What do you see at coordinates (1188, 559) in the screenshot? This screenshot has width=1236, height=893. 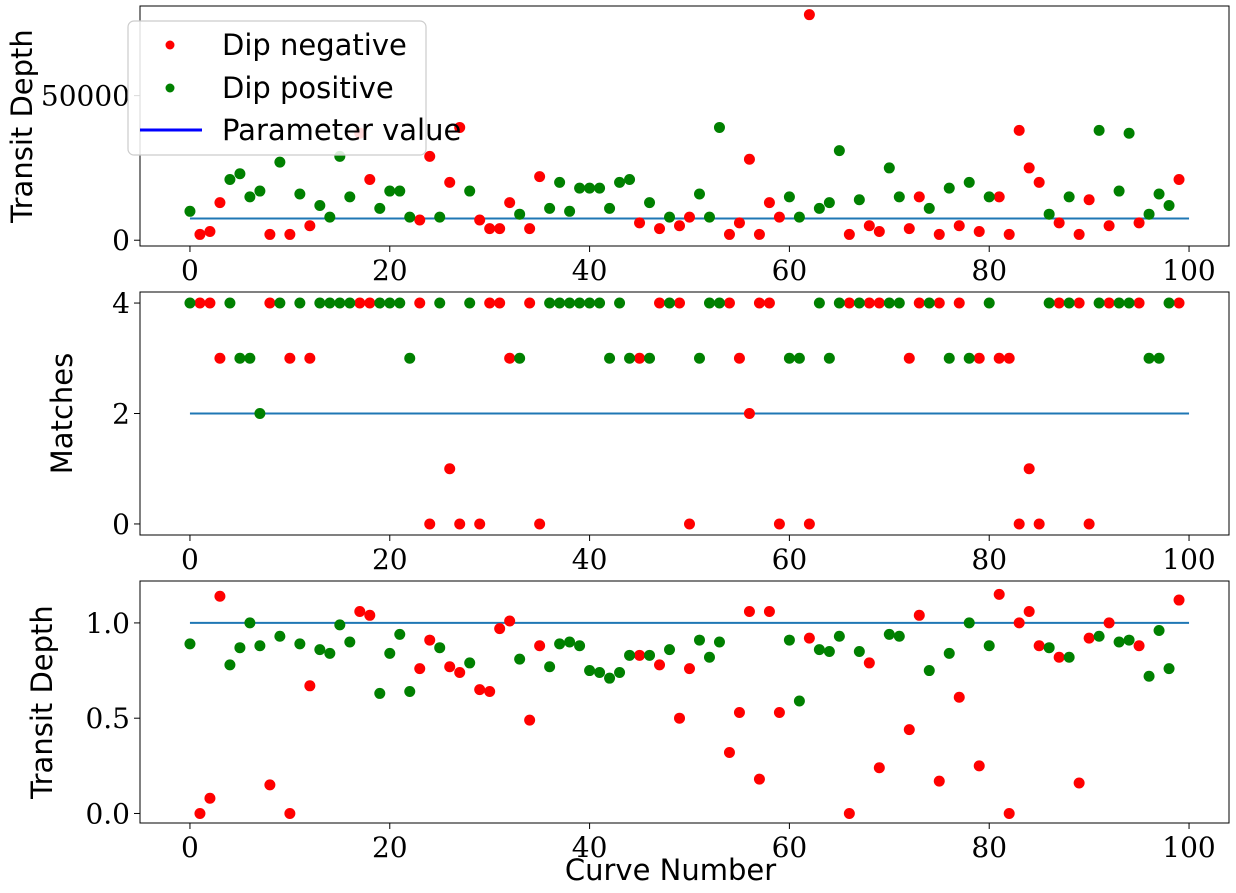 I see `x-tick-label: 100` at bounding box center [1188, 559].